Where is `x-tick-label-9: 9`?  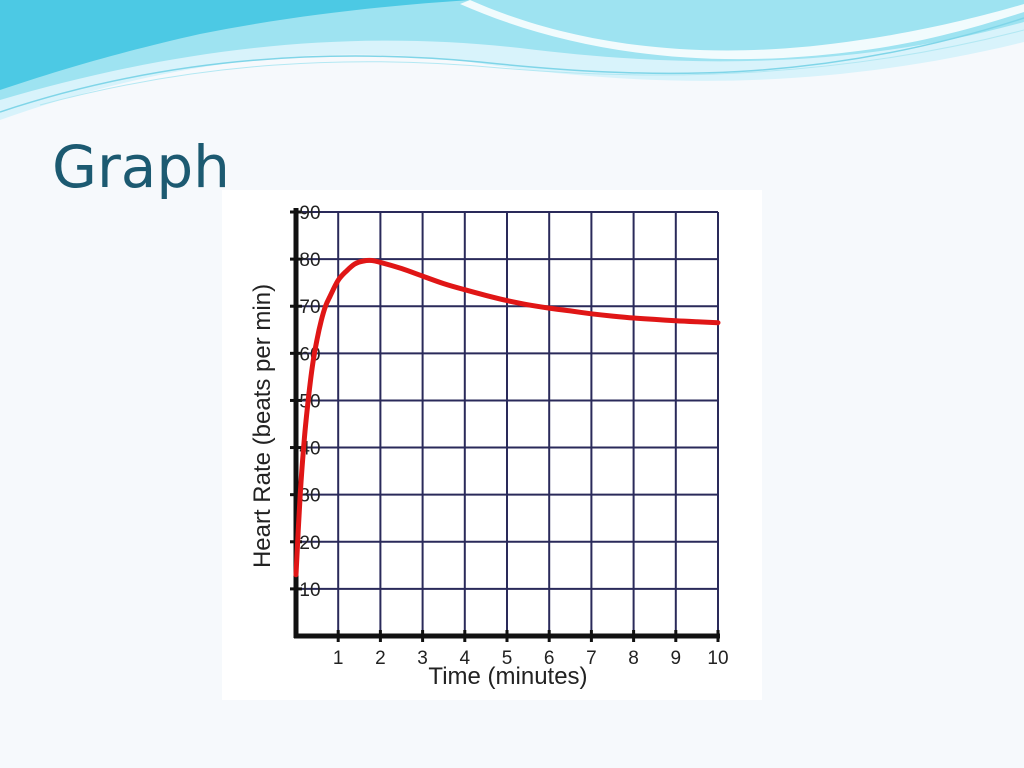
x-tick-label-9: 9 is located at coordinates (676, 658).